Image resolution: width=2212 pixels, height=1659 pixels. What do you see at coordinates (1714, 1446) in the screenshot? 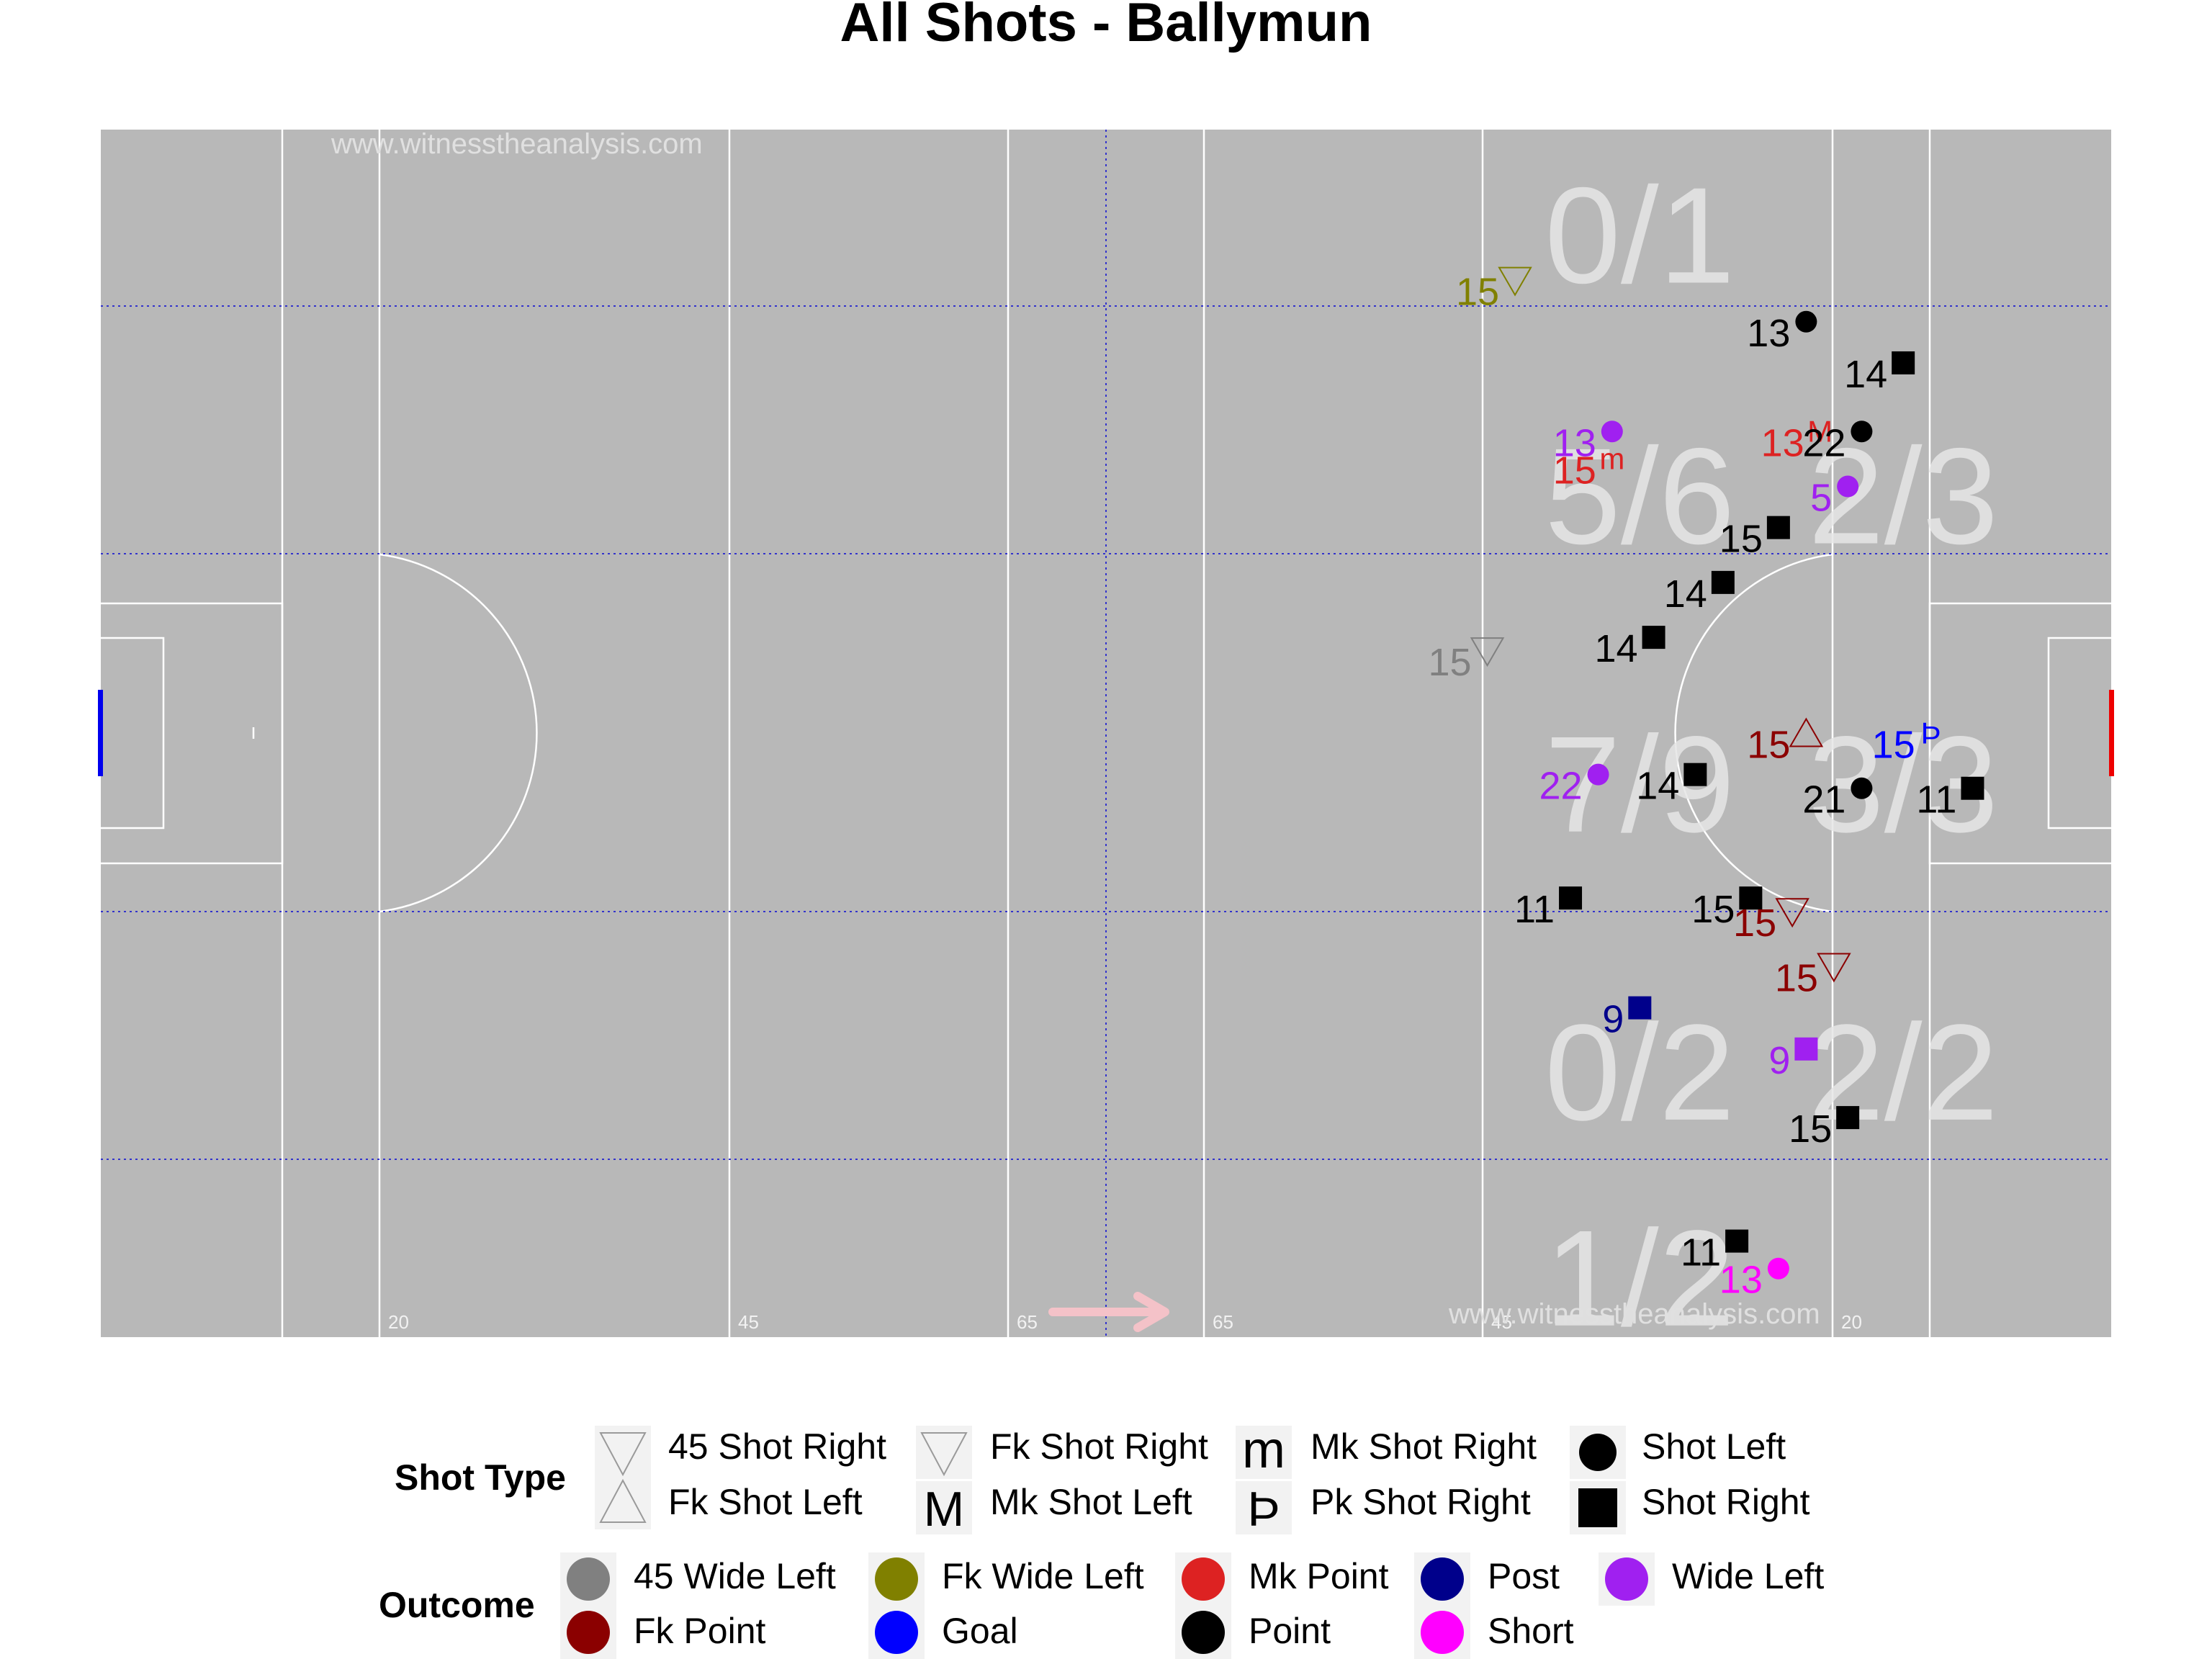
I see `legend-label-shot-left: Shot Left` at bounding box center [1714, 1446].